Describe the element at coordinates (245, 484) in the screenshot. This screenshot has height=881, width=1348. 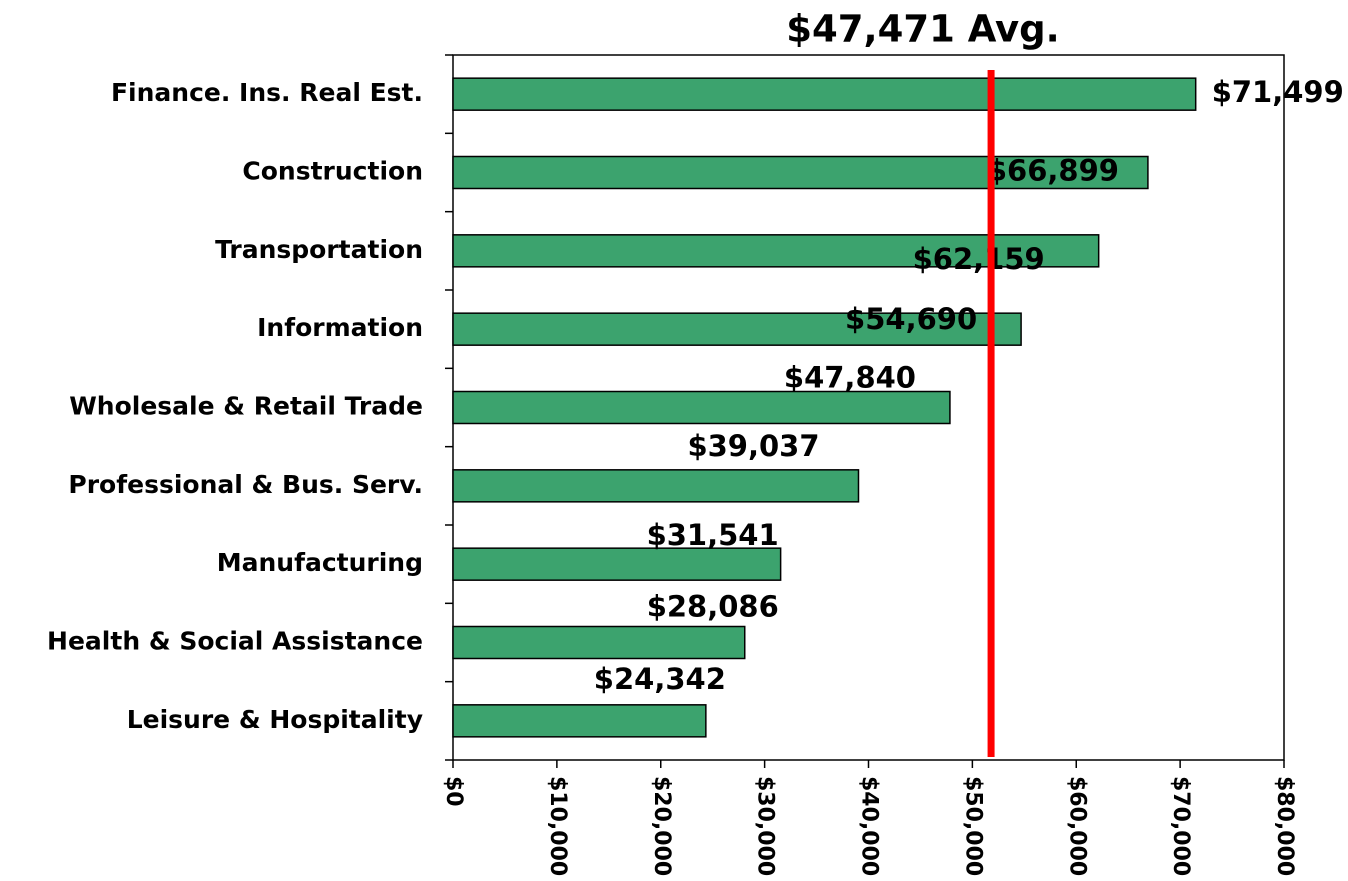
I see `category-label: Professional & Bus. Serv.` at that location.